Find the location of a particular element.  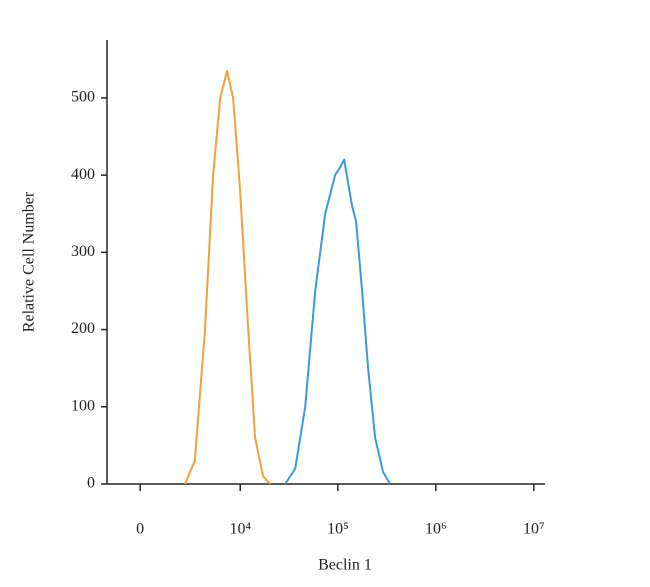

y-tick-label: 0 is located at coordinates (91, 483).